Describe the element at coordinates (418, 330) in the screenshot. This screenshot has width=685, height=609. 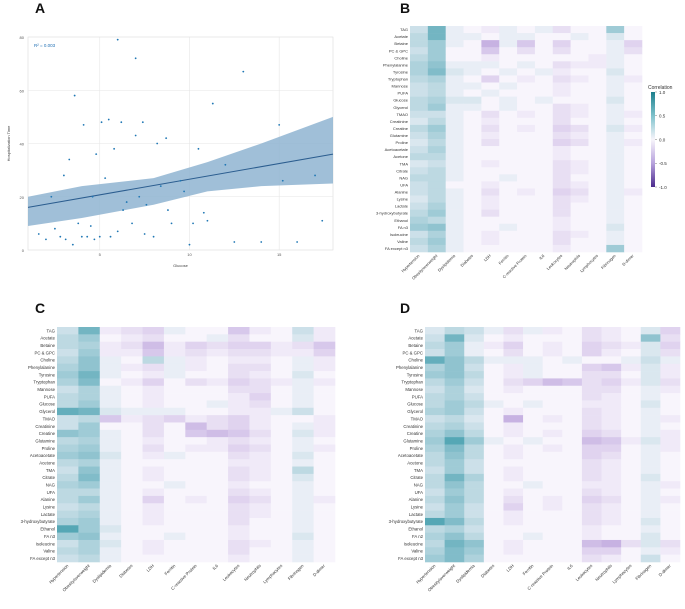
I see `row-label: TAG` at that location.